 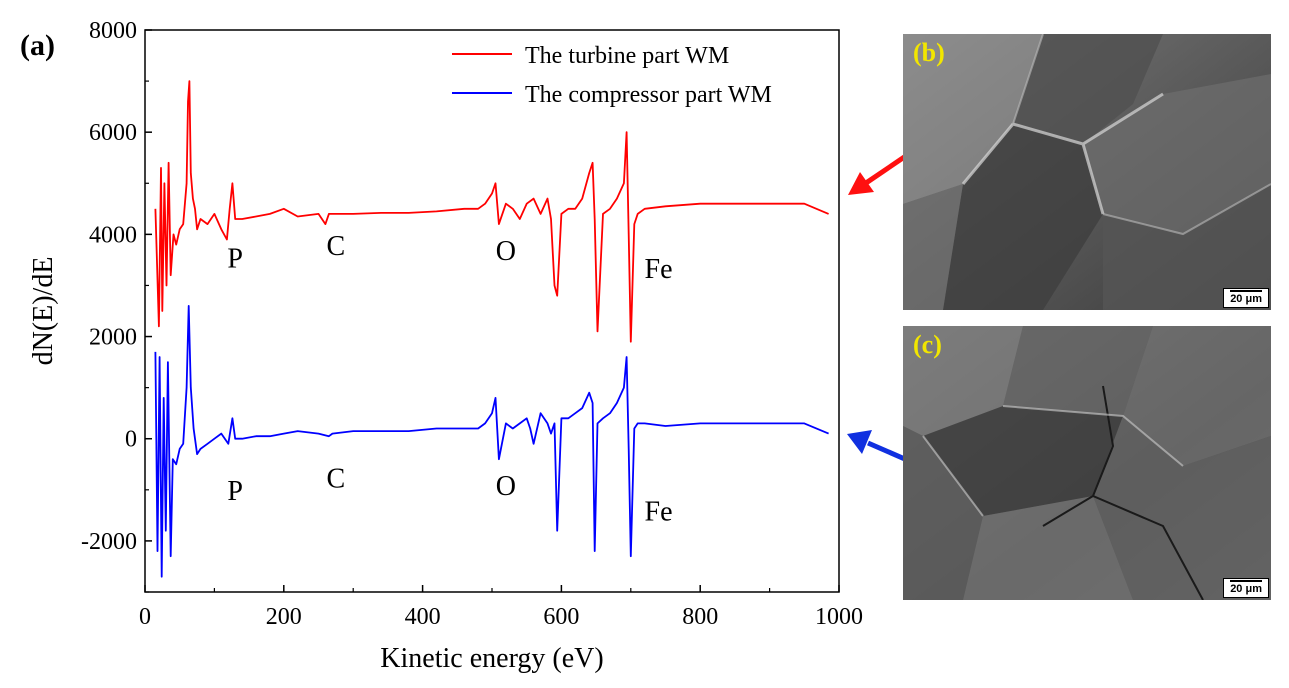 What do you see at coordinates (336, 246) in the screenshot?
I see `annotation-c-1: C` at bounding box center [336, 246].